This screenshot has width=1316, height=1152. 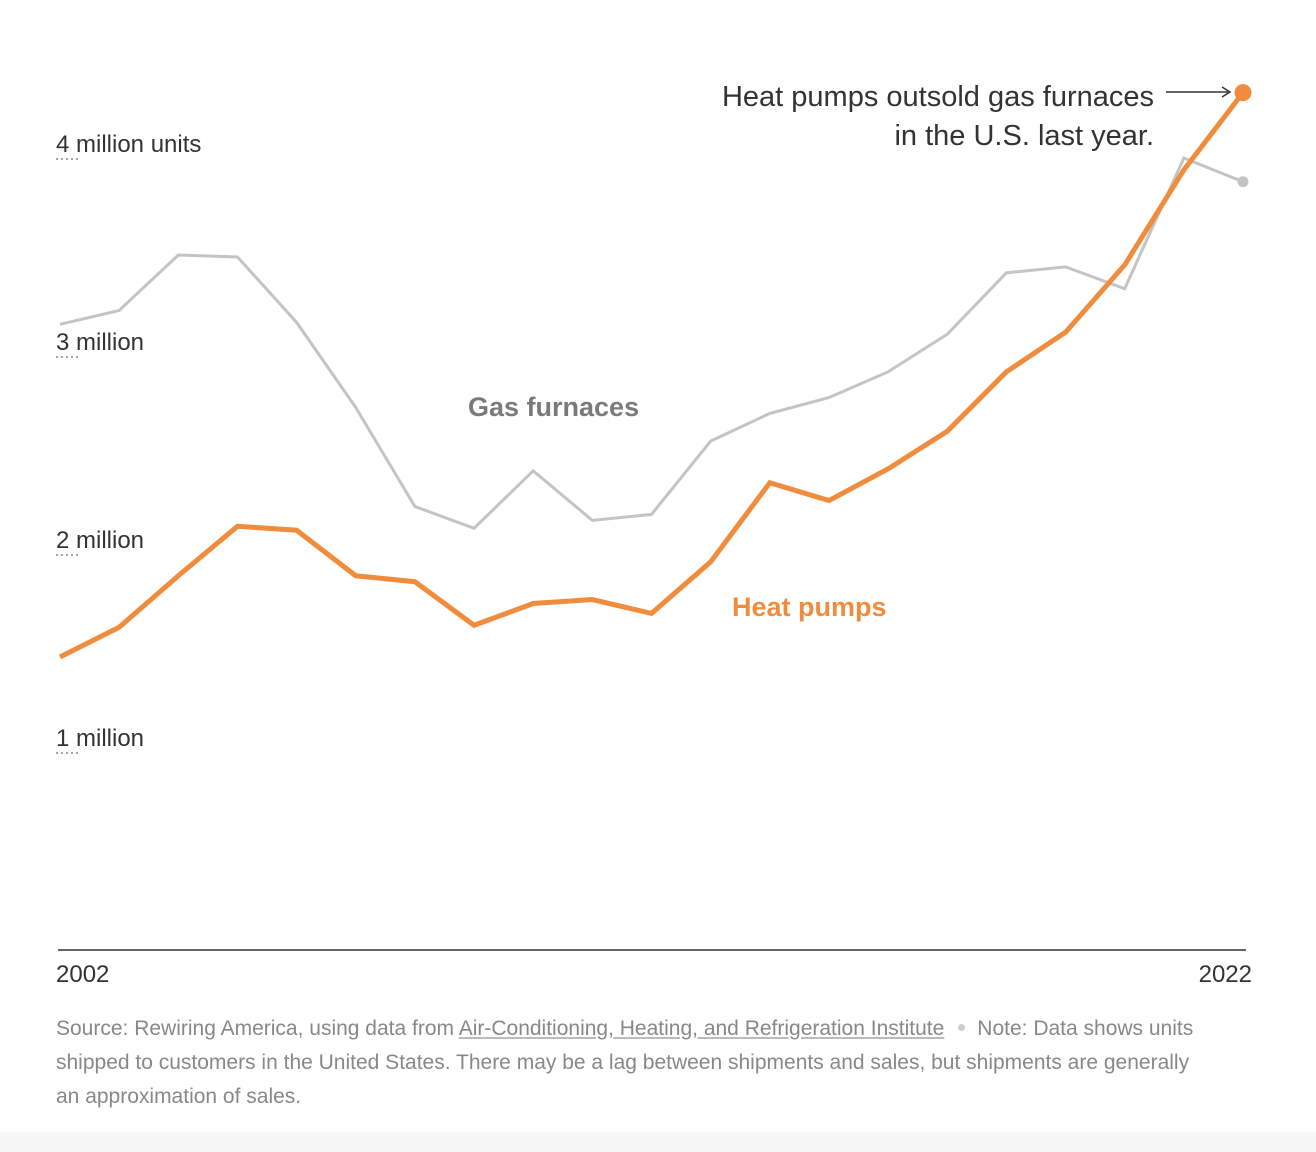 What do you see at coordinates (100, 540) in the screenshot?
I see `y-tick-label: 2 million` at bounding box center [100, 540].